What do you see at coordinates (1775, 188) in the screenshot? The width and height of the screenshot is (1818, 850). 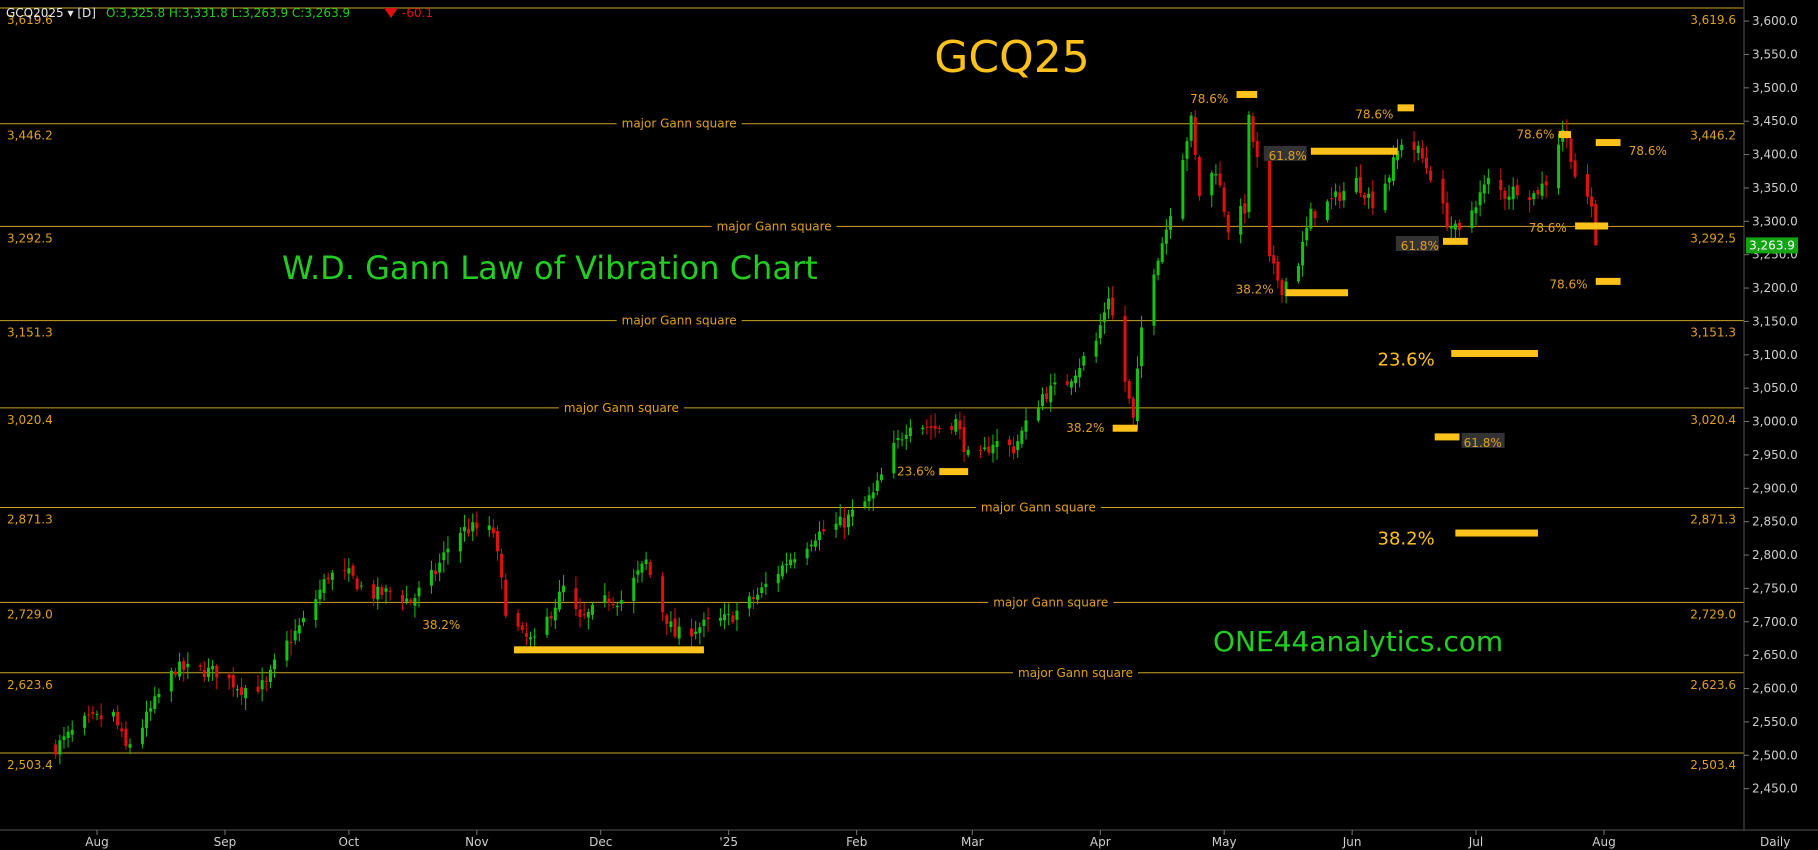 I see `y-tick-label: 3,350.0` at bounding box center [1775, 188].